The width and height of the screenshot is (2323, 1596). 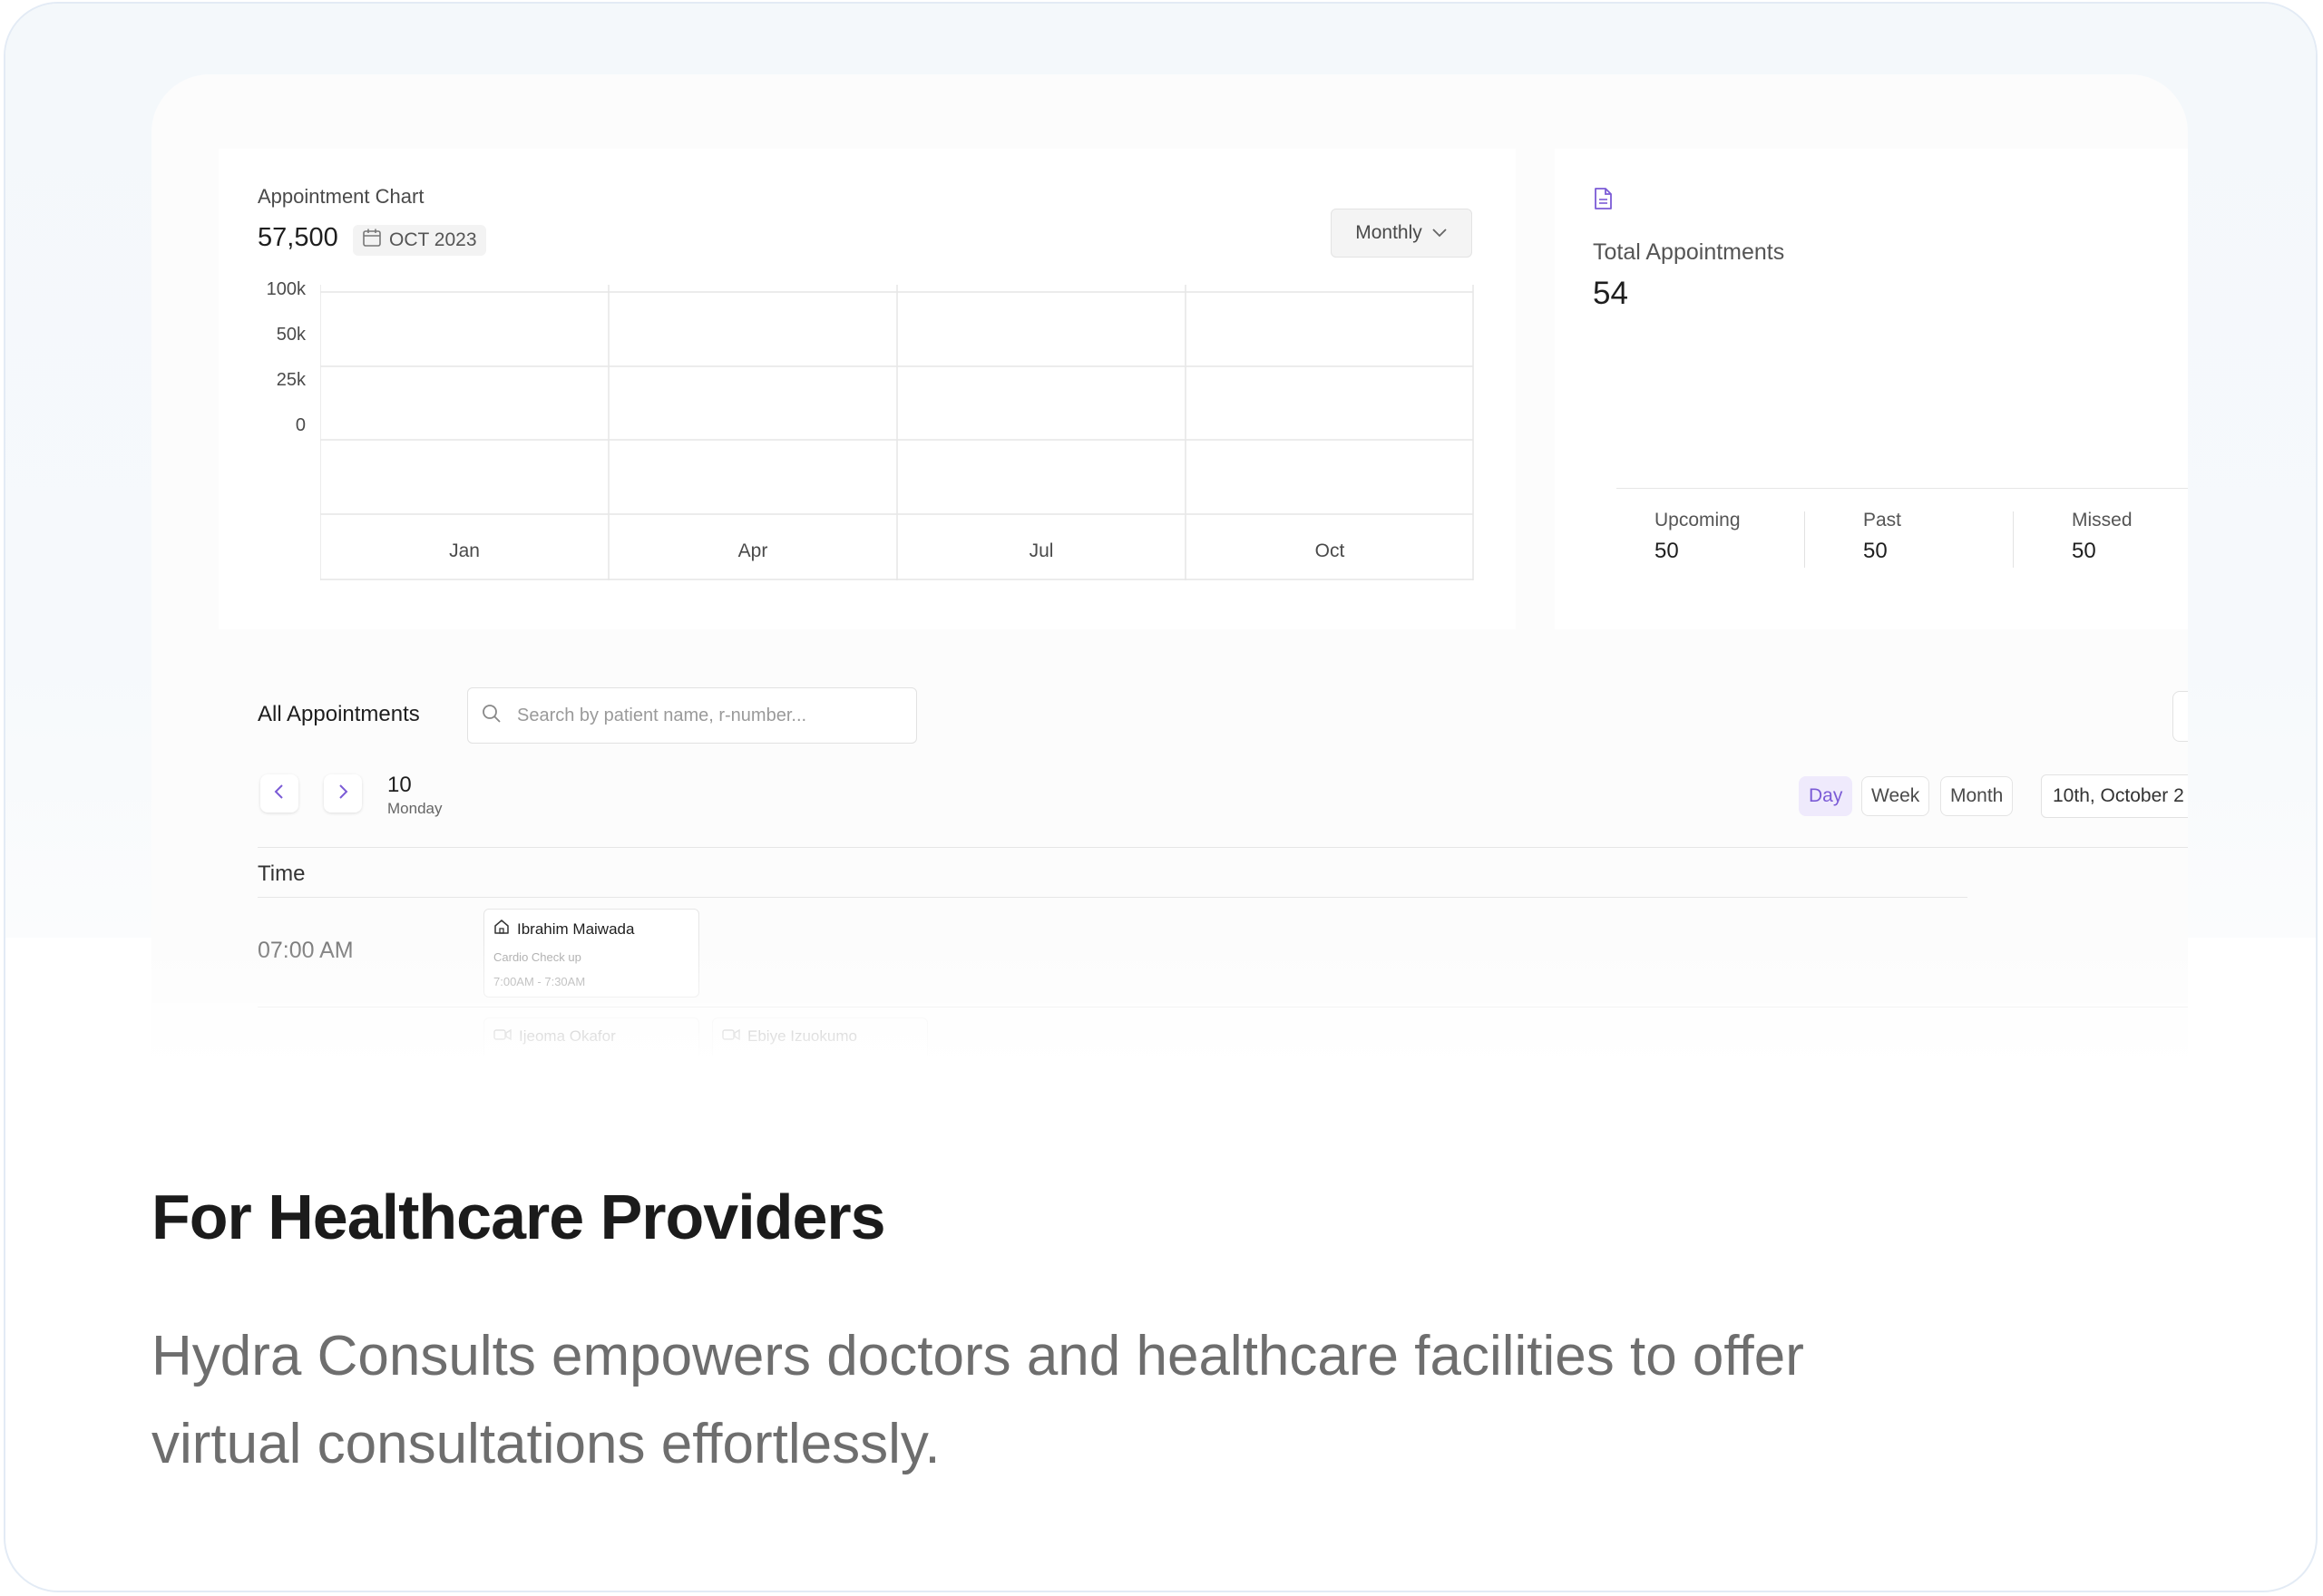 What do you see at coordinates (1666, 551) in the screenshot?
I see `stat-upcoming-value: 50` at bounding box center [1666, 551].